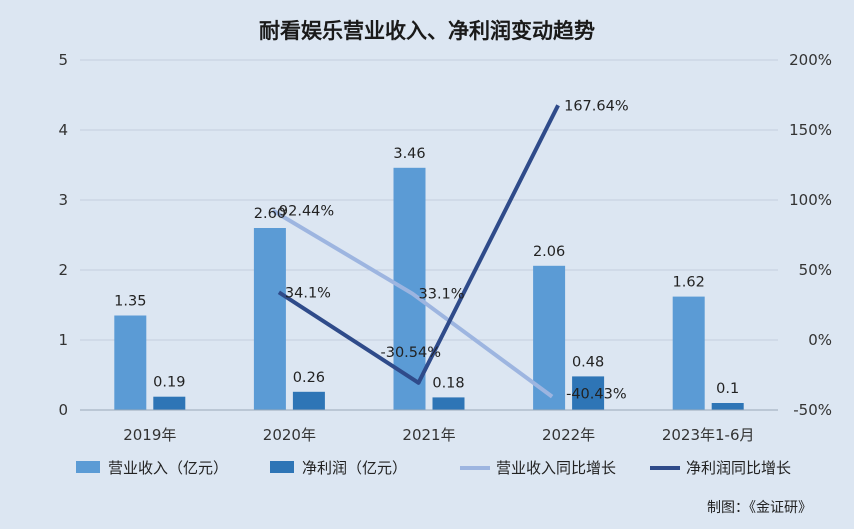 Image resolution: width=854 pixels, height=529 pixels. What do you see at coordinates (428, 435) in the screenshot?
I see `x-tick-label: 2021年` at bounding box center [428, 435].